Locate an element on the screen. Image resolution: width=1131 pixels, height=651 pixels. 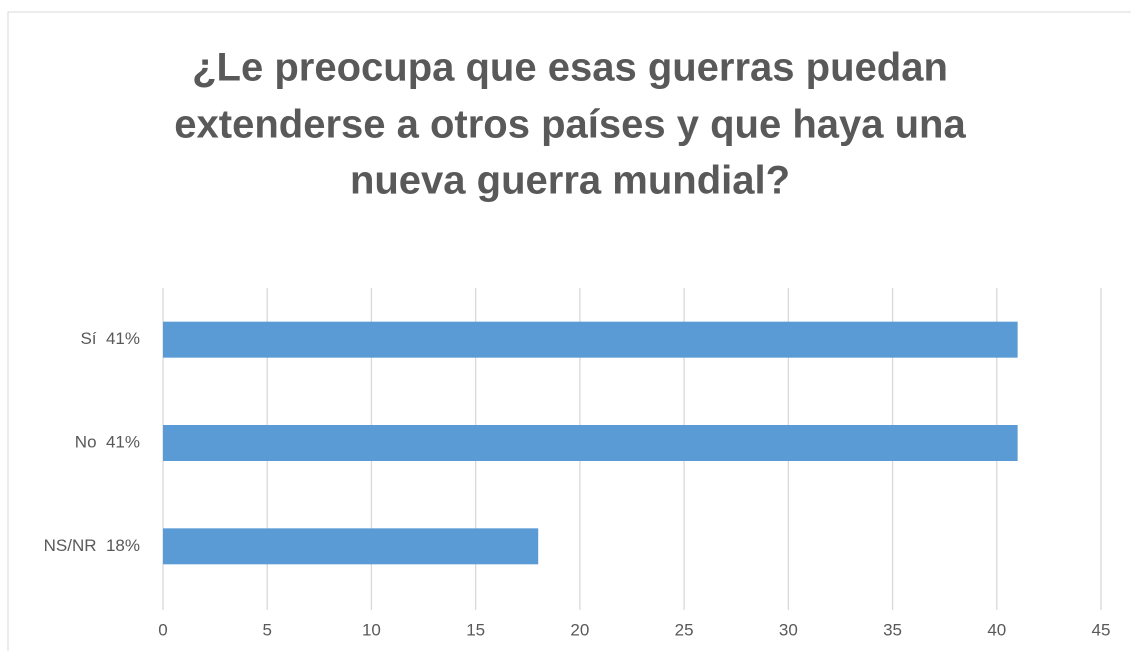
chart-title: extenderse a otros países y que haya una is located at coordinates (570, 125).